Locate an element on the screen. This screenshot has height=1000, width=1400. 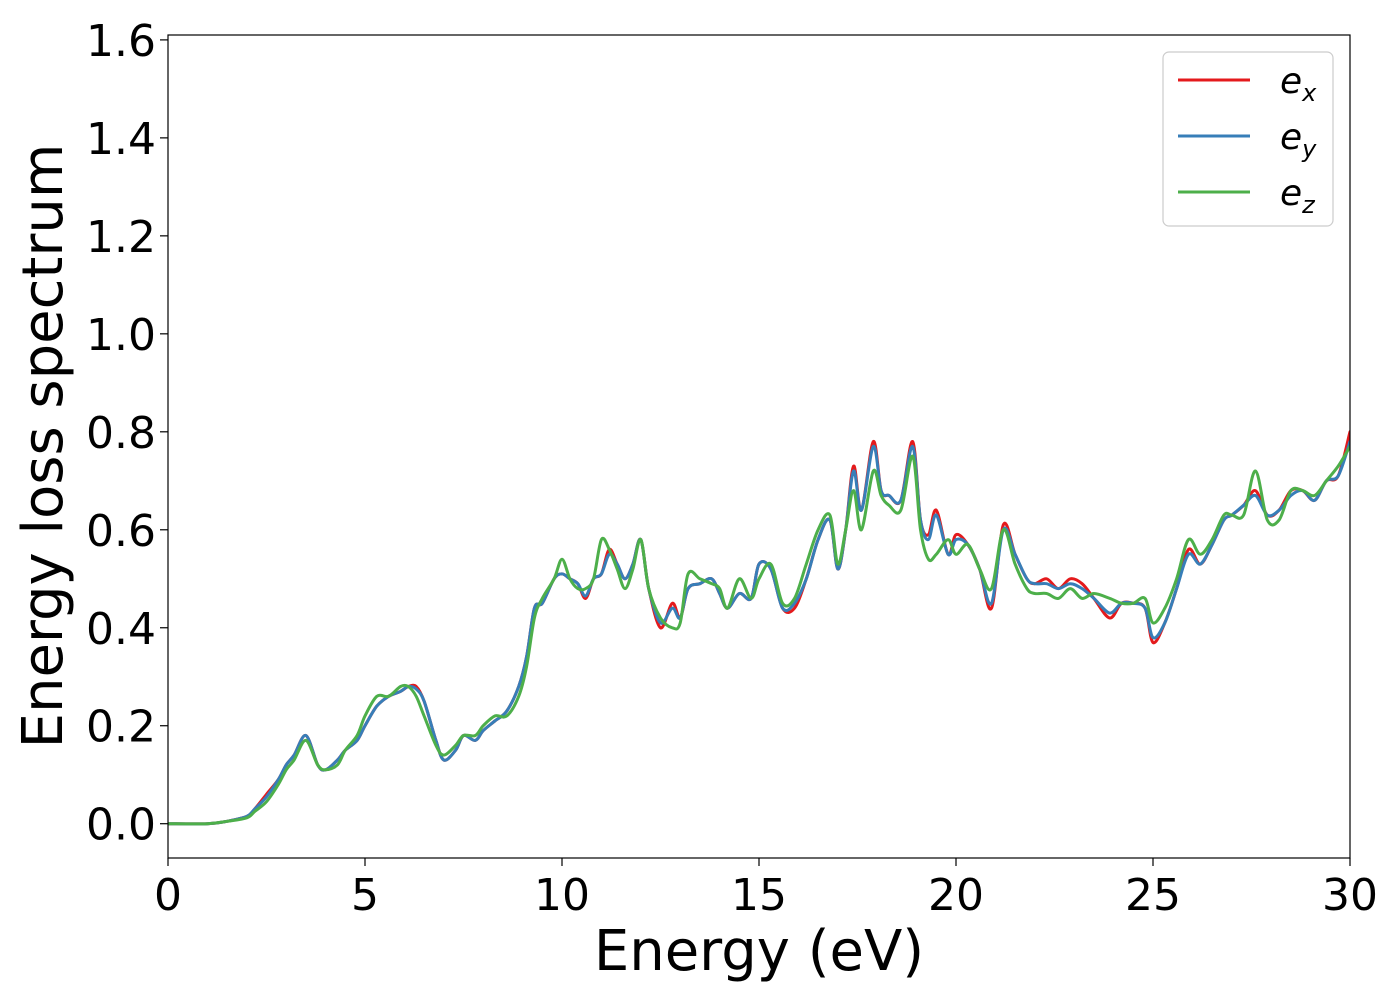
x-tick-label: 10 is located at coordinates (562, 895).